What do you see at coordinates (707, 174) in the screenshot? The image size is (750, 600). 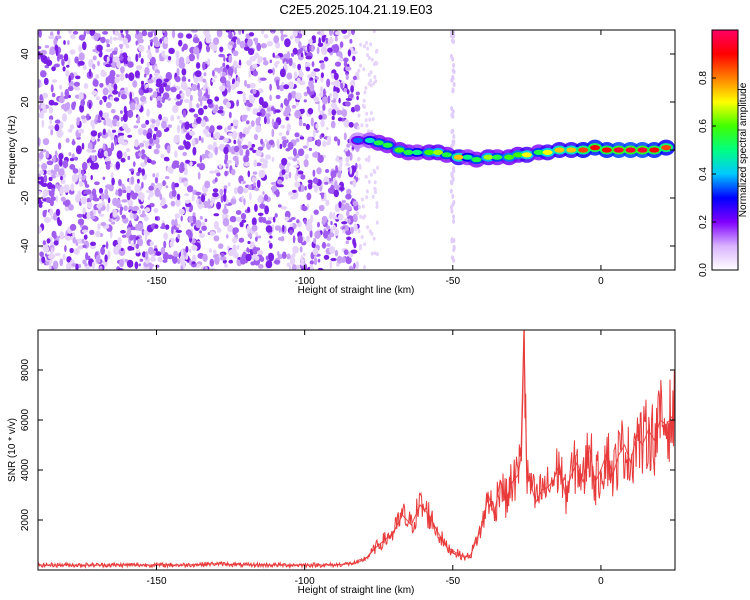 I see `colorbar-ticks: 0.0 0.2 0.4 0.6 0.8` at bounding box center [707, 174].